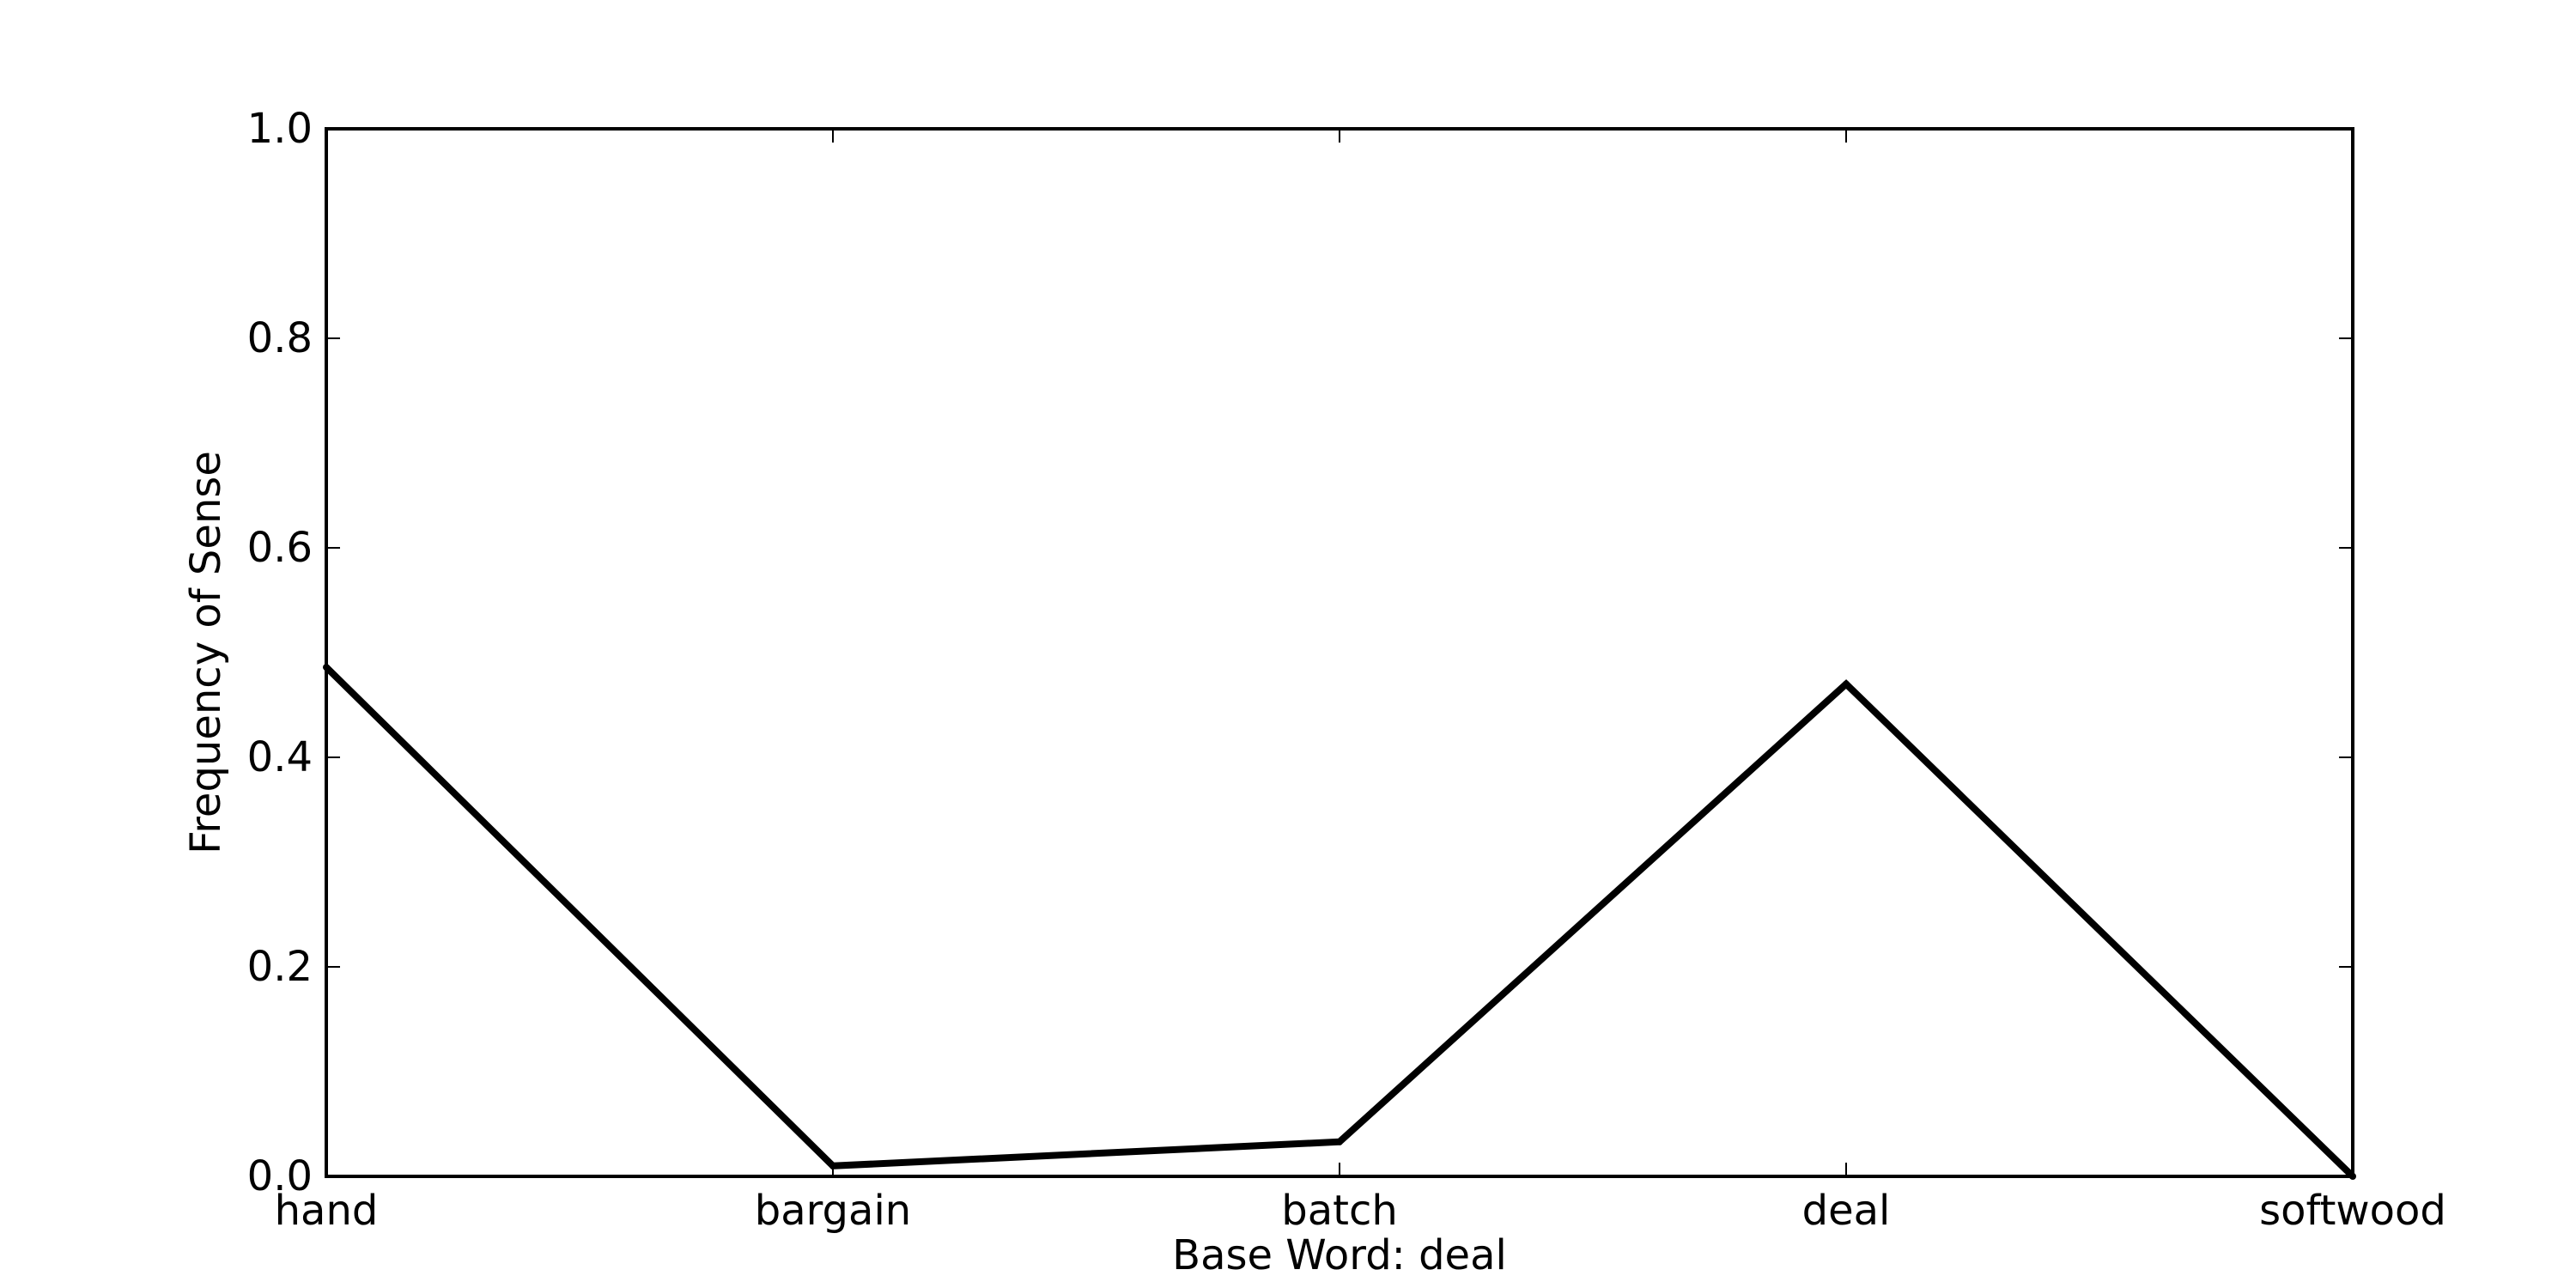 The image size is (2576, 1288). What do you see at coordinates (280, 1176) in the screenshot?
I see `y-tick-label: 0.0` at bounding box center [280, 1176].